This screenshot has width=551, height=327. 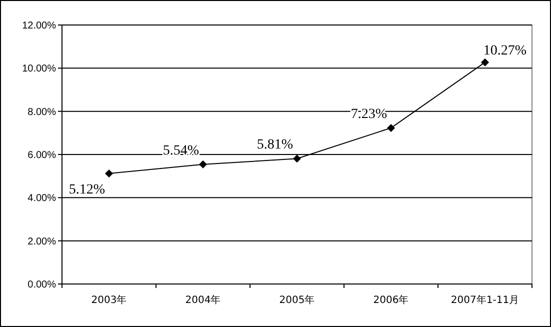 I want to click on x-tick-label: 2007年1-11月, so click(x=485, y=300).